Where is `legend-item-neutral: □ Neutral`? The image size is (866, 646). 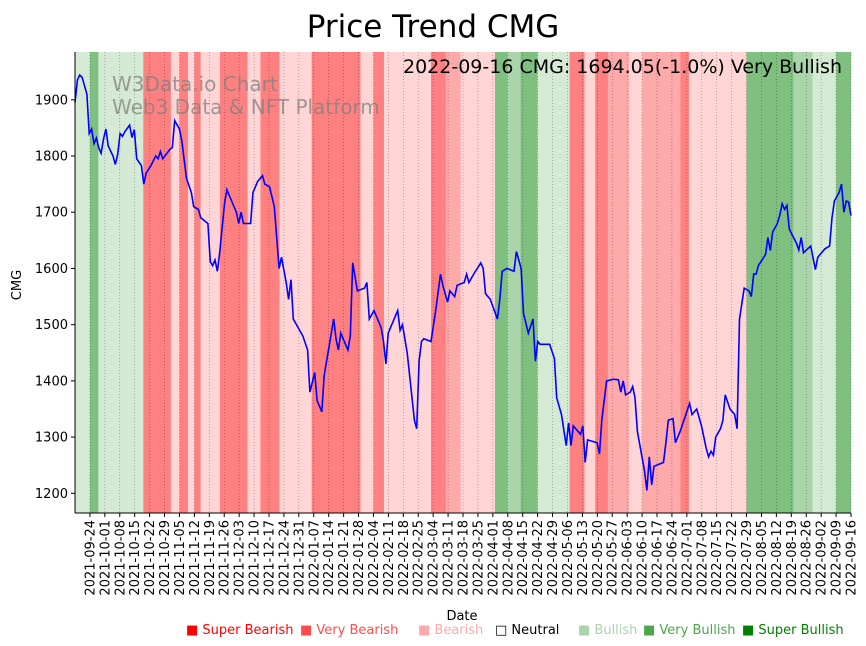
legend-item-neutral: □ Neutral is located at coordinates (527, 630).